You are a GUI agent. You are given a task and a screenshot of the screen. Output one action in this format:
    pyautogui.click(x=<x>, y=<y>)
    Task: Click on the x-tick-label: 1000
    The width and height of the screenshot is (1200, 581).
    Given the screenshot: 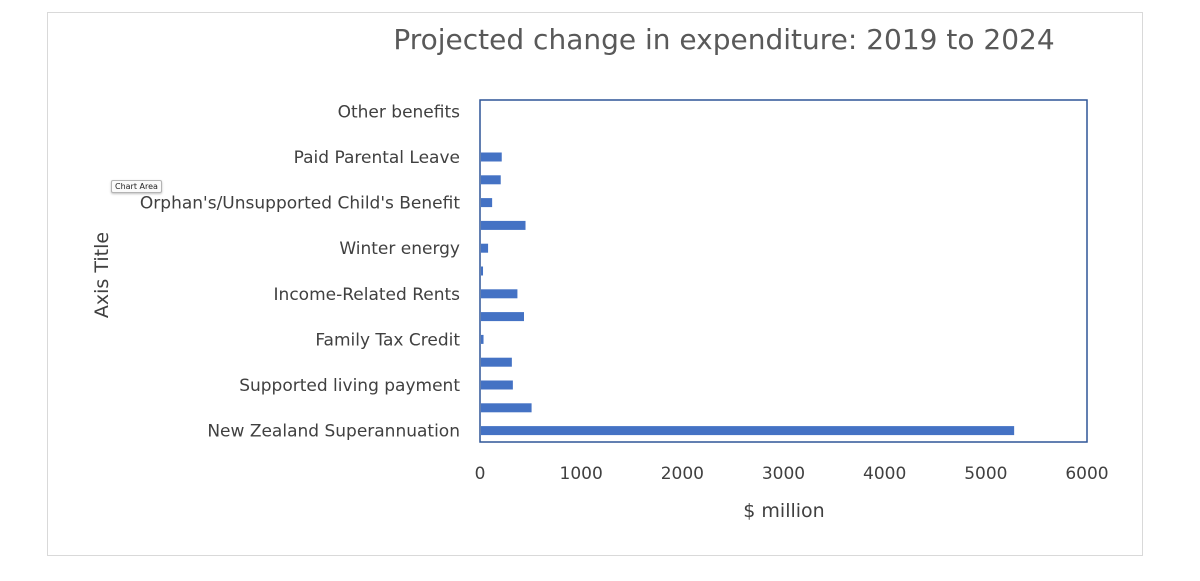 What is the action you would take?
    pyautogui.click(x=581, y=474)
    